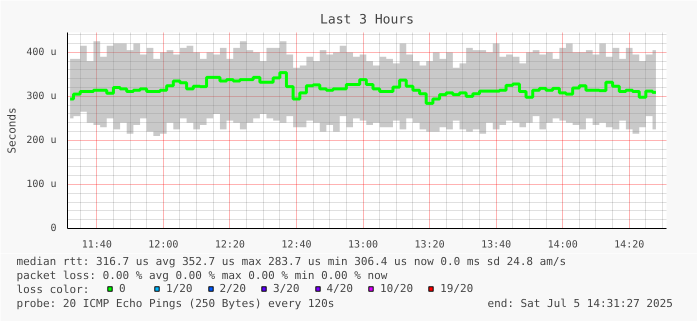 This screenshot has height=321, width=697. I want to click on y-tick-label: 0, so click(53, 228).